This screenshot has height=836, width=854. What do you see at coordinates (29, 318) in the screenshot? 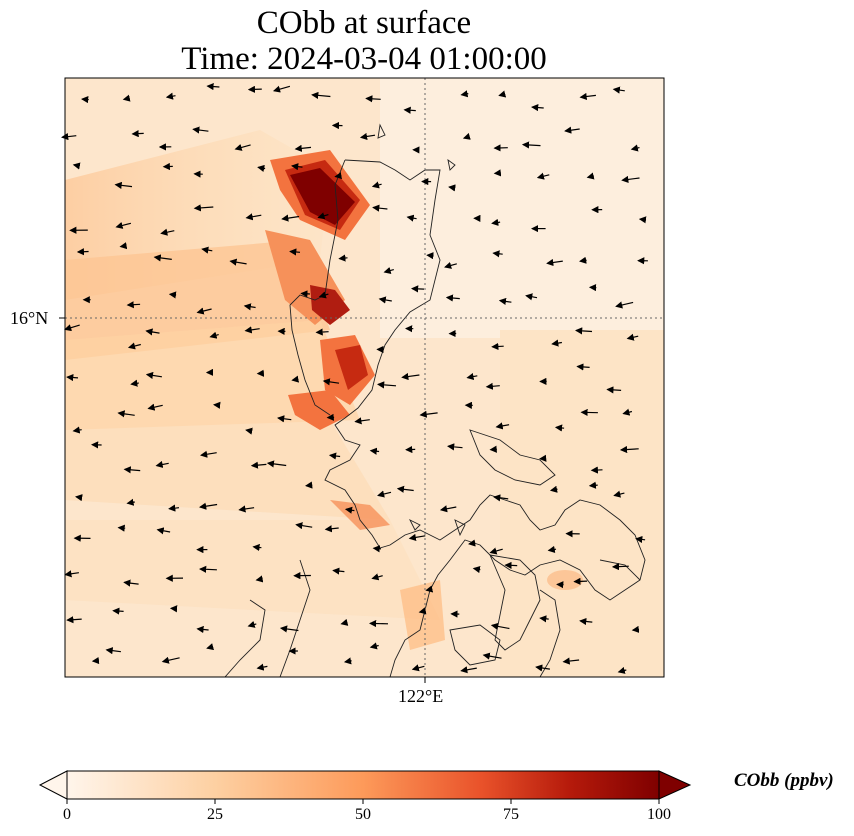
I see `lat-tick-label: 16°N` at bounding box center [29, 318].